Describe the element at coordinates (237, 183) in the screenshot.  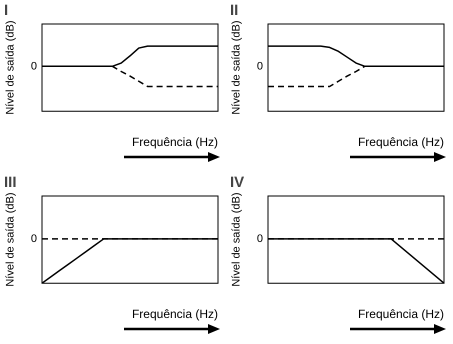
I see `chart-title: IV` at that location.